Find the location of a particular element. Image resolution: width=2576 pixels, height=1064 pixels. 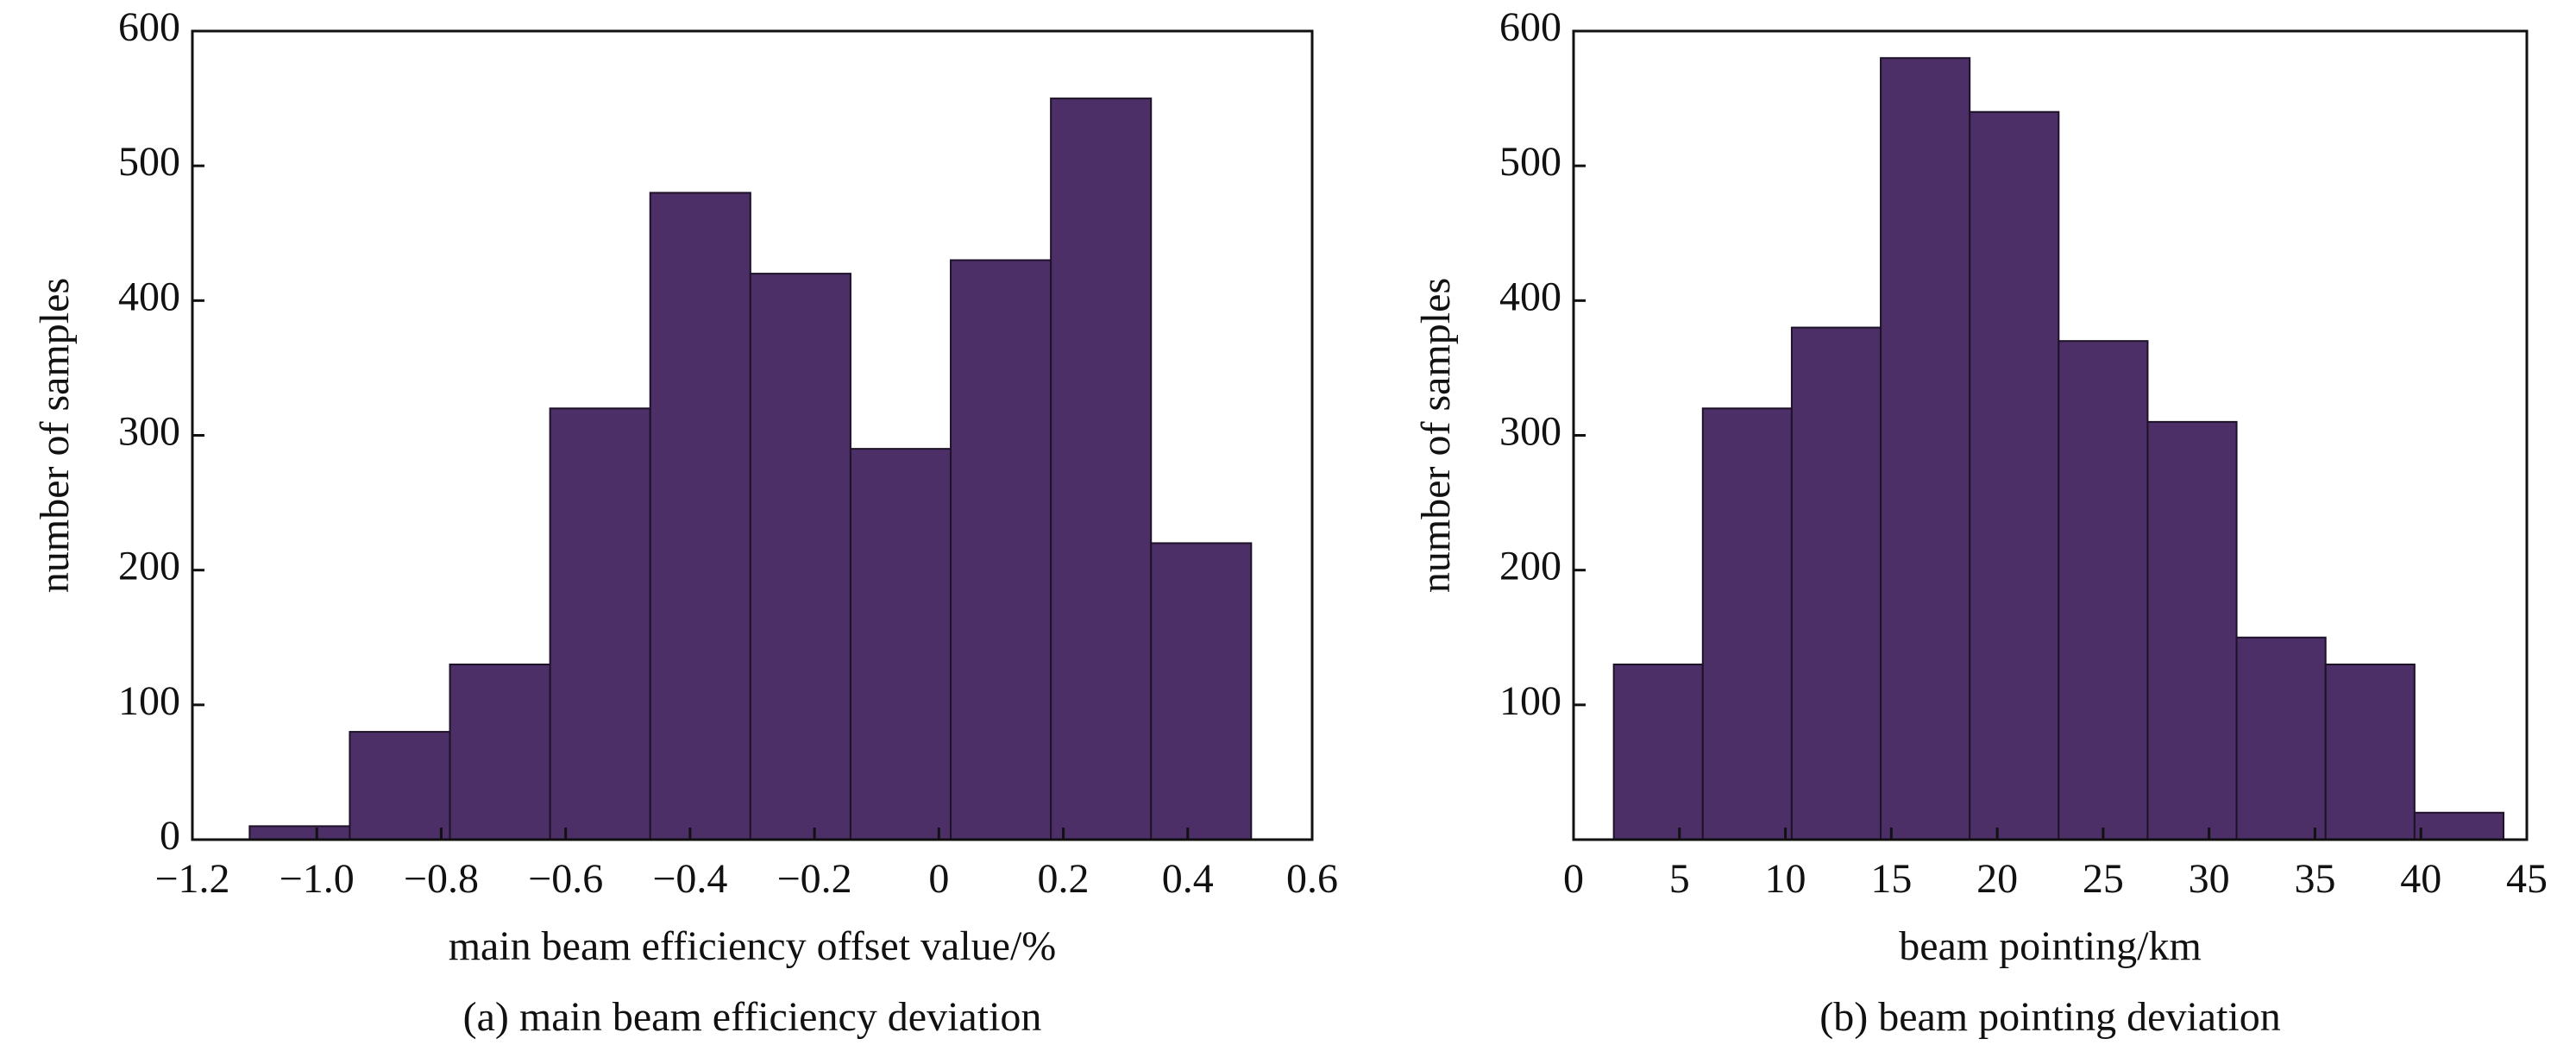

caption: (b) beam pointing deviation is located at coordinates (2050, 1017).